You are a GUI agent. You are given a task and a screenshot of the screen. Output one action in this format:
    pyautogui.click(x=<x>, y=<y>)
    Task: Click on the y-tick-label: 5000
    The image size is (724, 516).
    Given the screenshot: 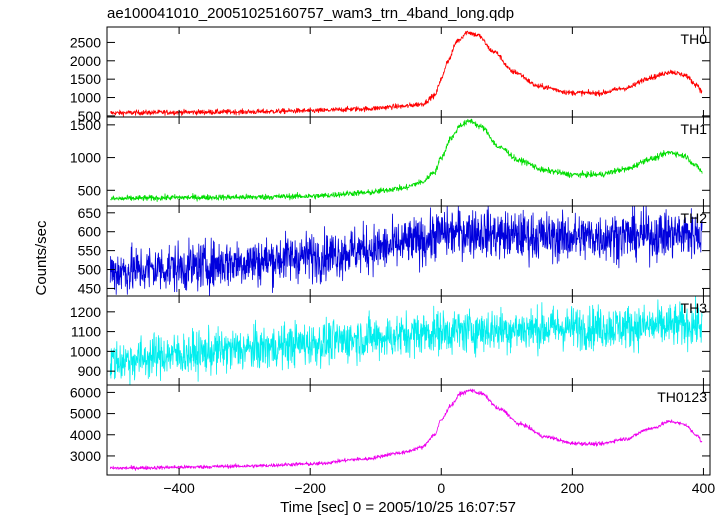 What is the action you would take?
    pyautogui.click(x=85, y=414)
    